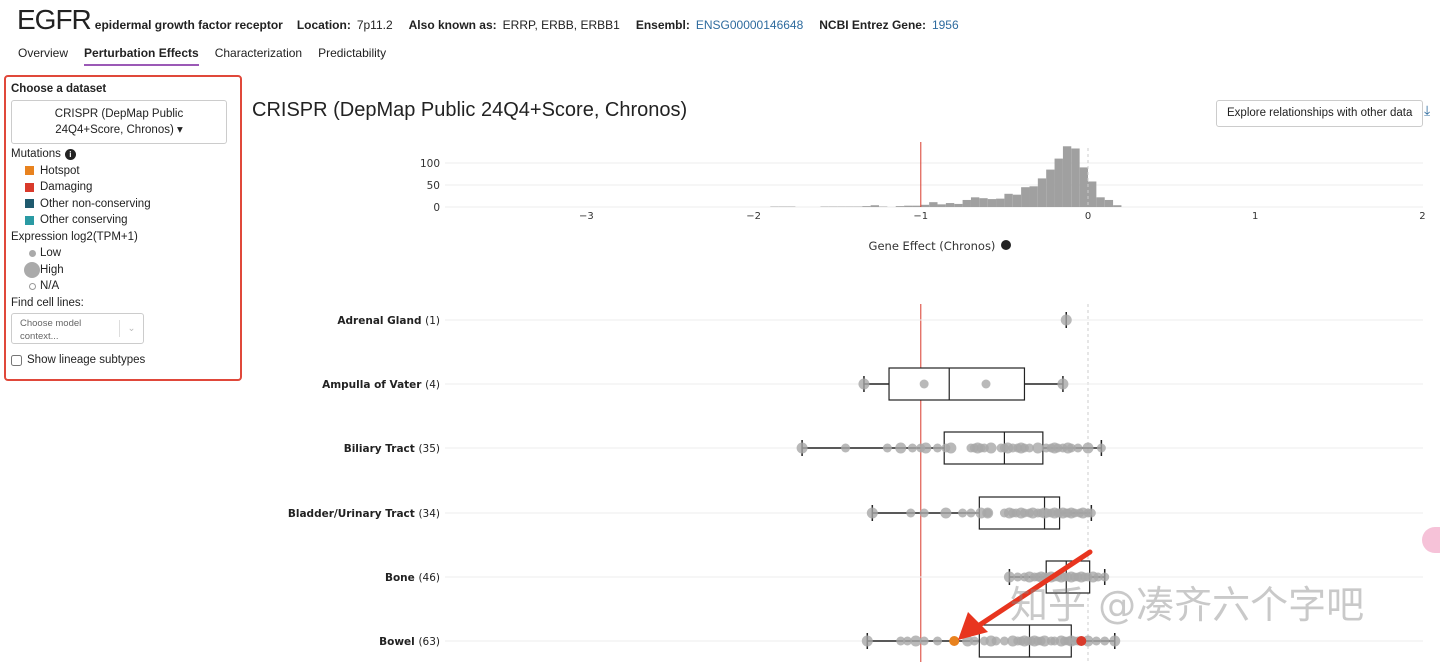 Image resolution: width=1440 pixels, height=662 pixels. Describe the element at coordinates (973, 626) in the screenshot. I see `arrow-head-icon` at that location.